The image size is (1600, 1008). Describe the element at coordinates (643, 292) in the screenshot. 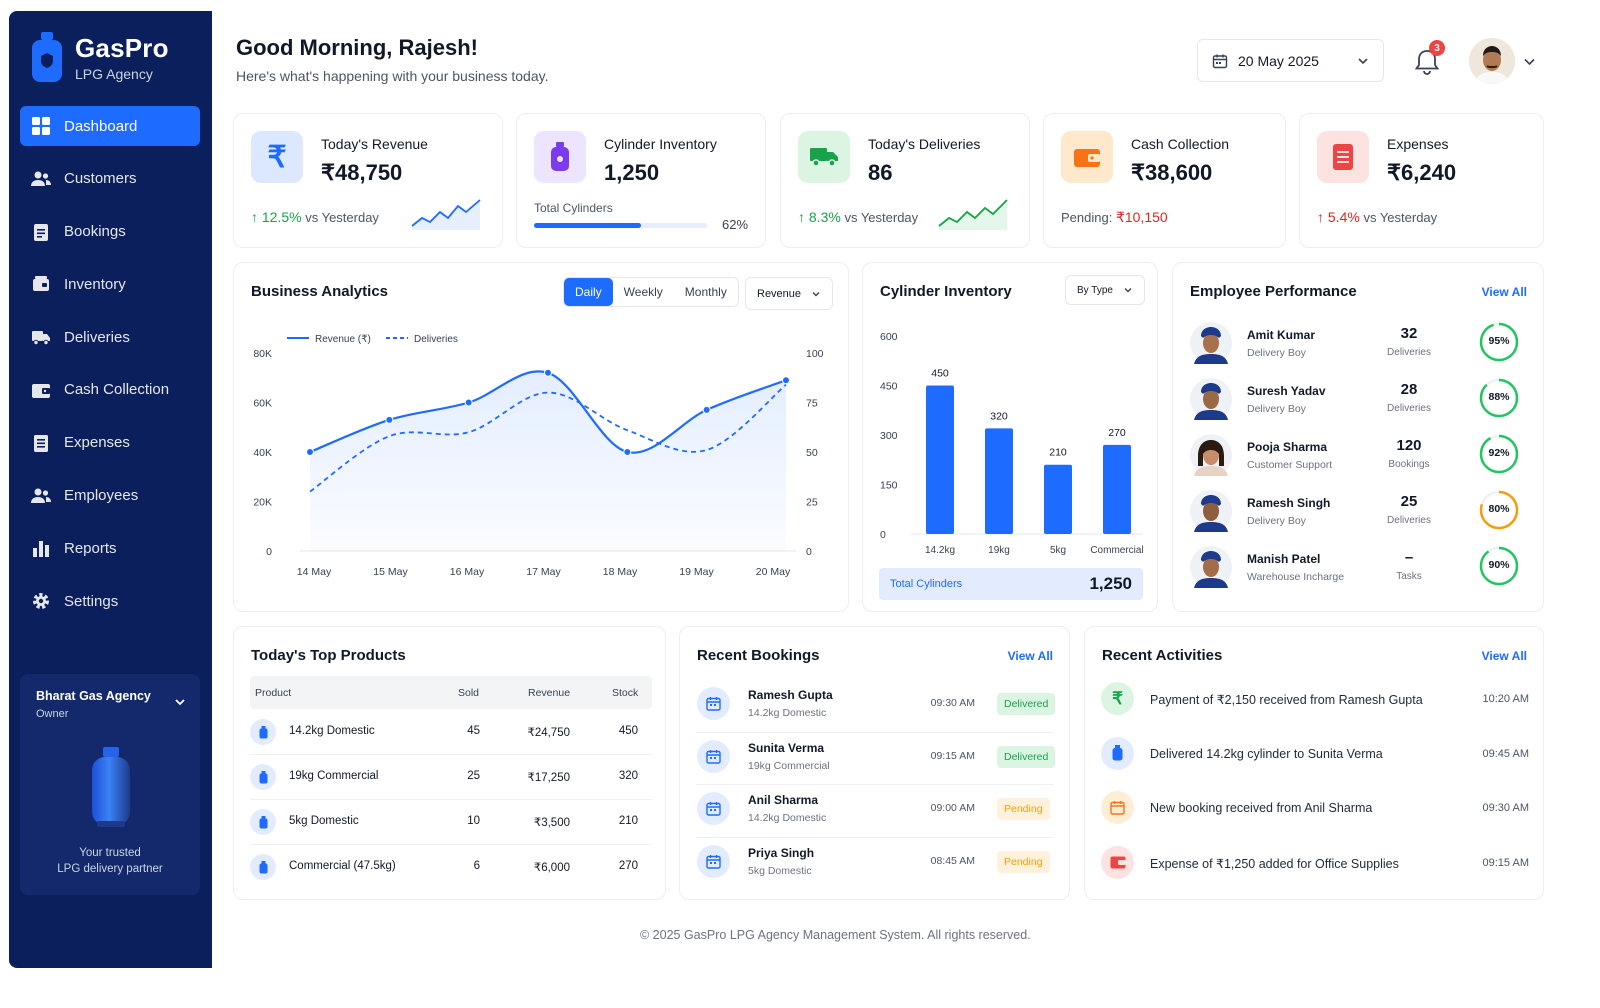

I see `tab-weekly: Weekly` at that location.